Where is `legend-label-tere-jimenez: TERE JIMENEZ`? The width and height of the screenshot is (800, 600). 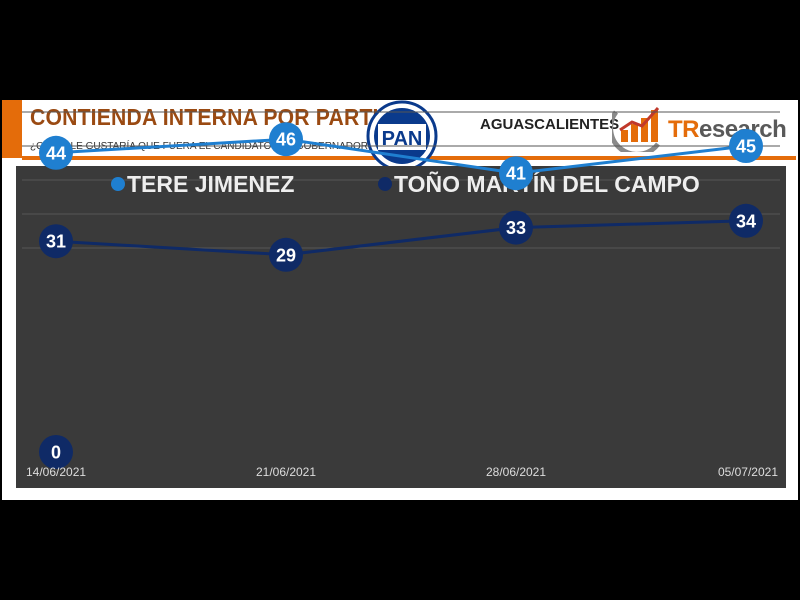 legend-label-tere-jimenez: TERE JIMENEZ is located at coordinates (210, 184).